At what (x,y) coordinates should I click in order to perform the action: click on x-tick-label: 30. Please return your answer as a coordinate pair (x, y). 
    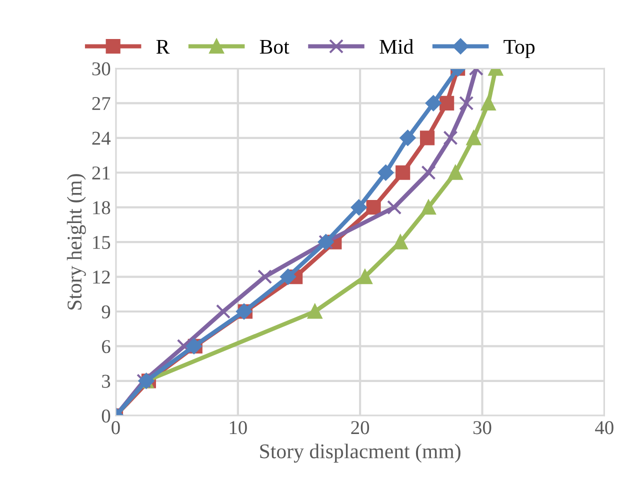
    Looking at the image, I should click on (482, 427).